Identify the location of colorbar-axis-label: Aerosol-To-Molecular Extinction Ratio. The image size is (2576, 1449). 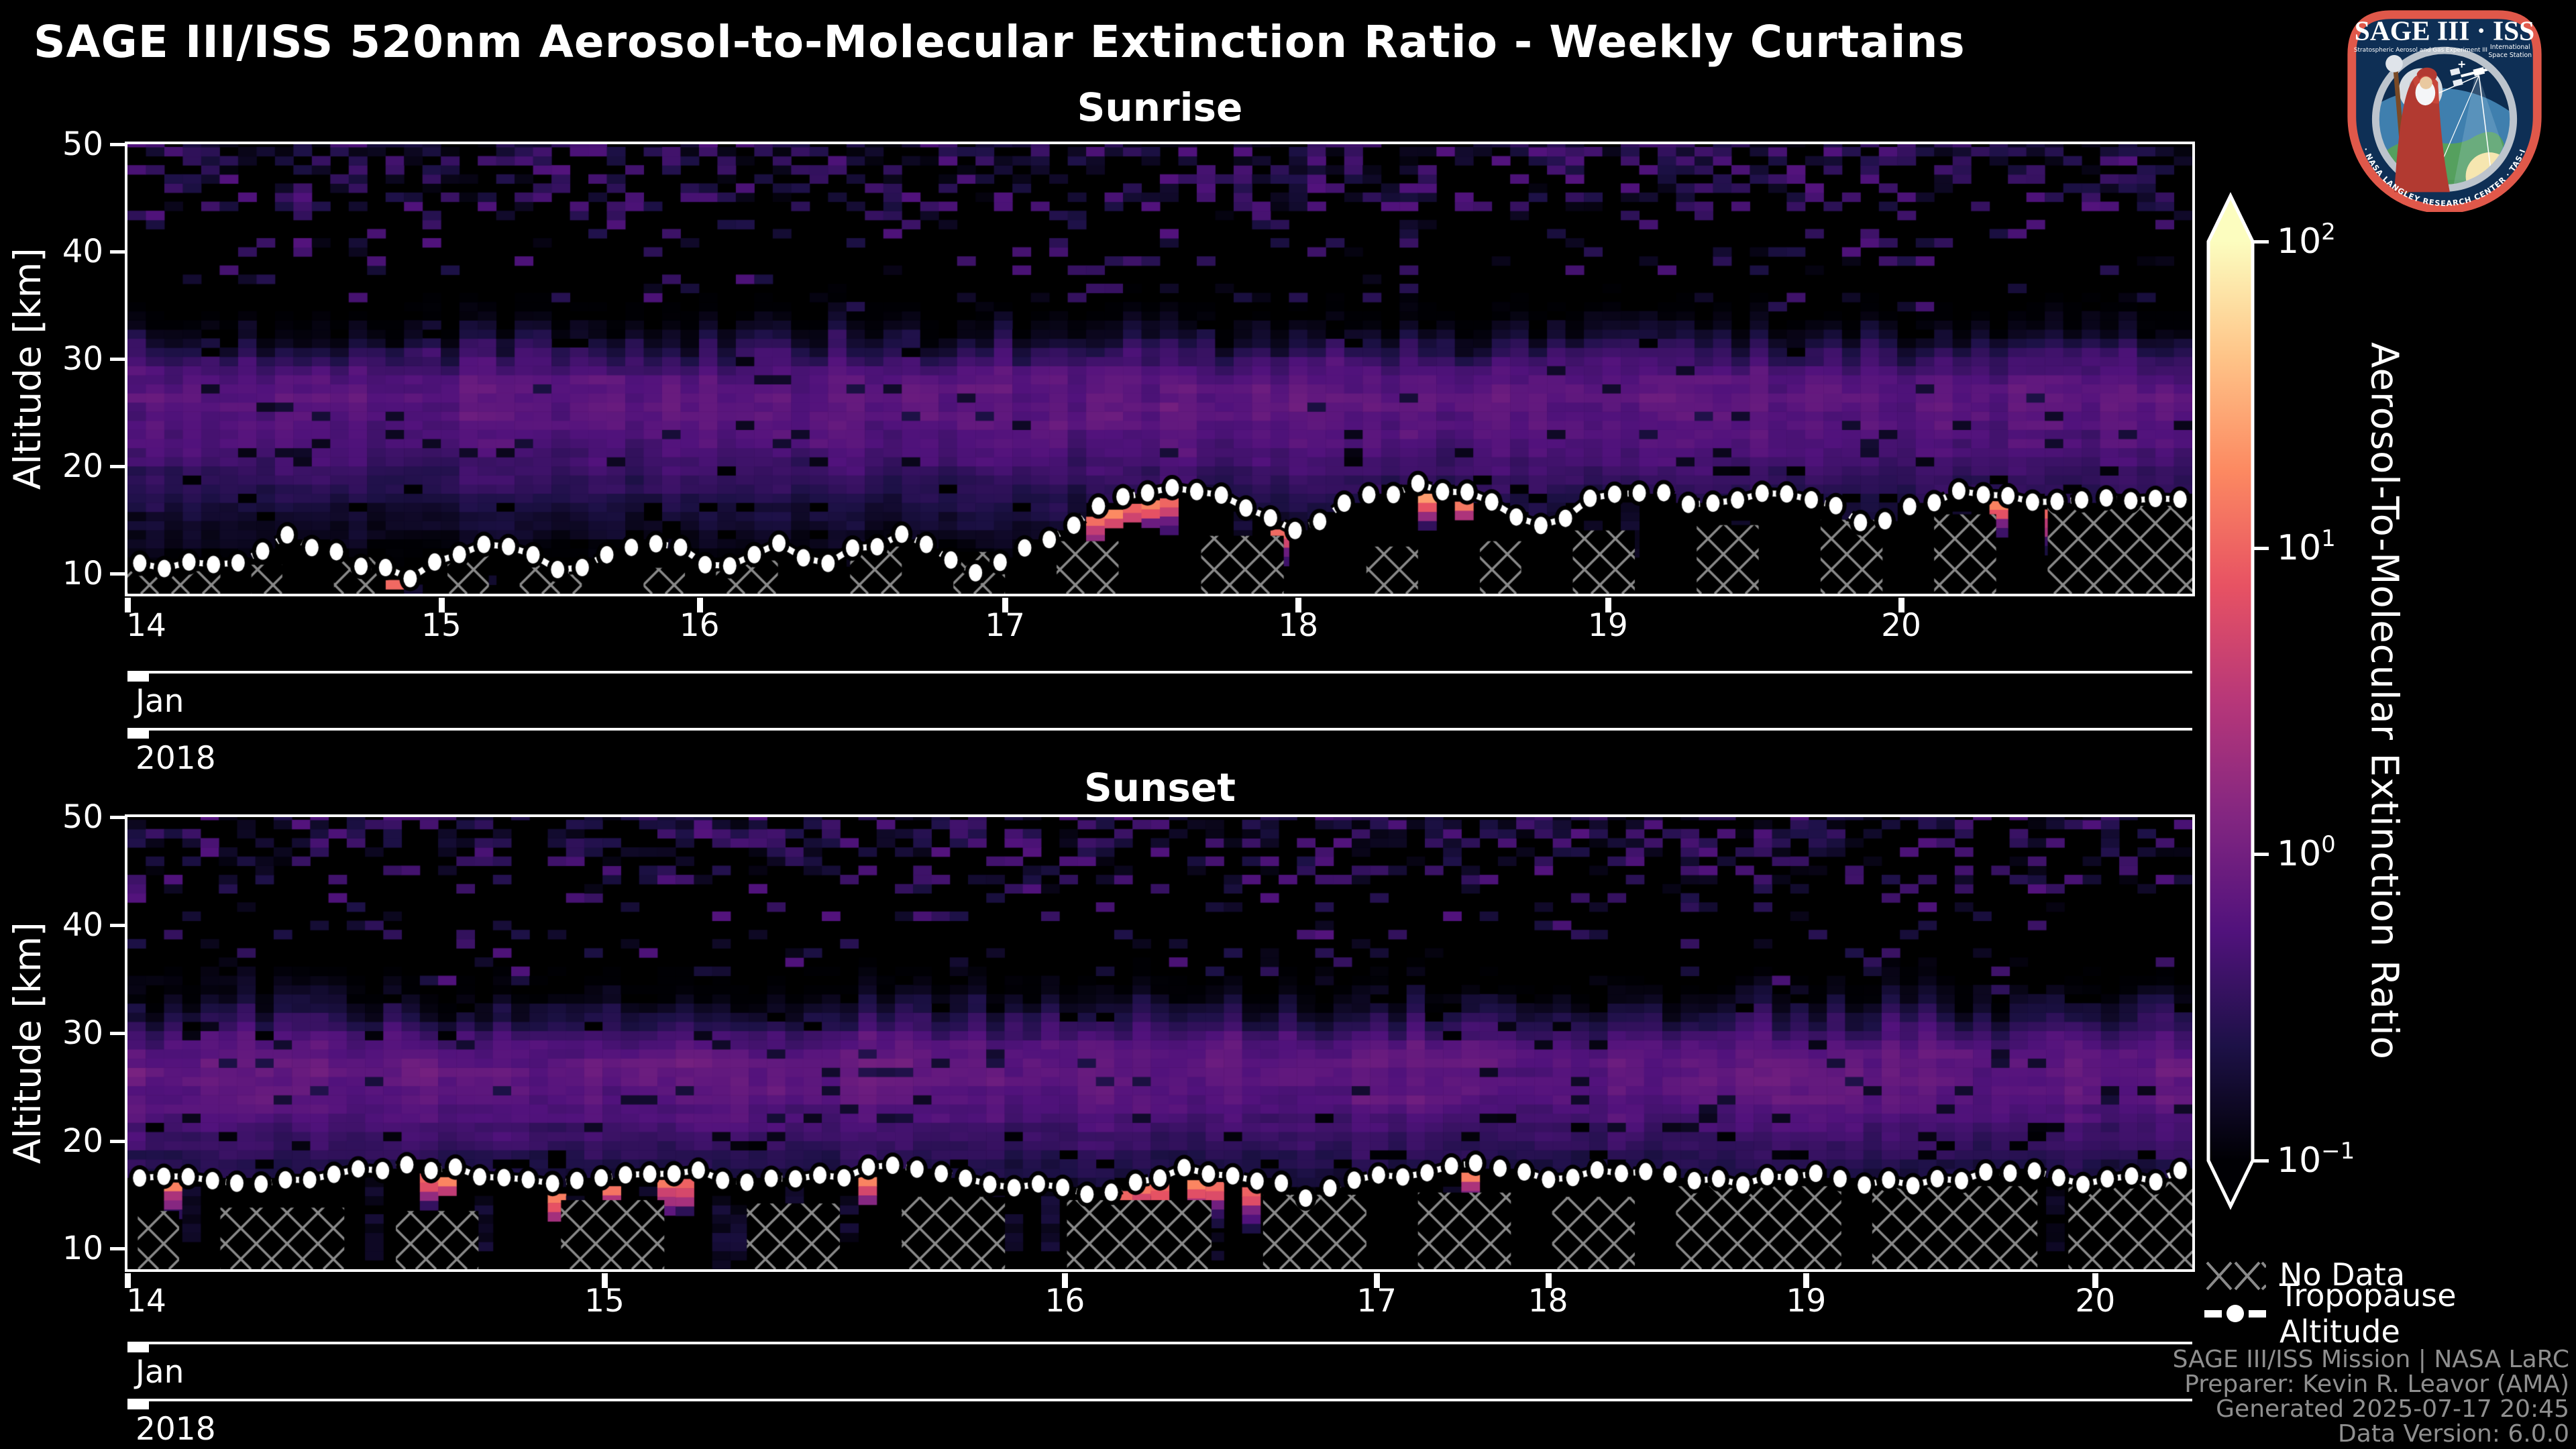
(2384, 701).